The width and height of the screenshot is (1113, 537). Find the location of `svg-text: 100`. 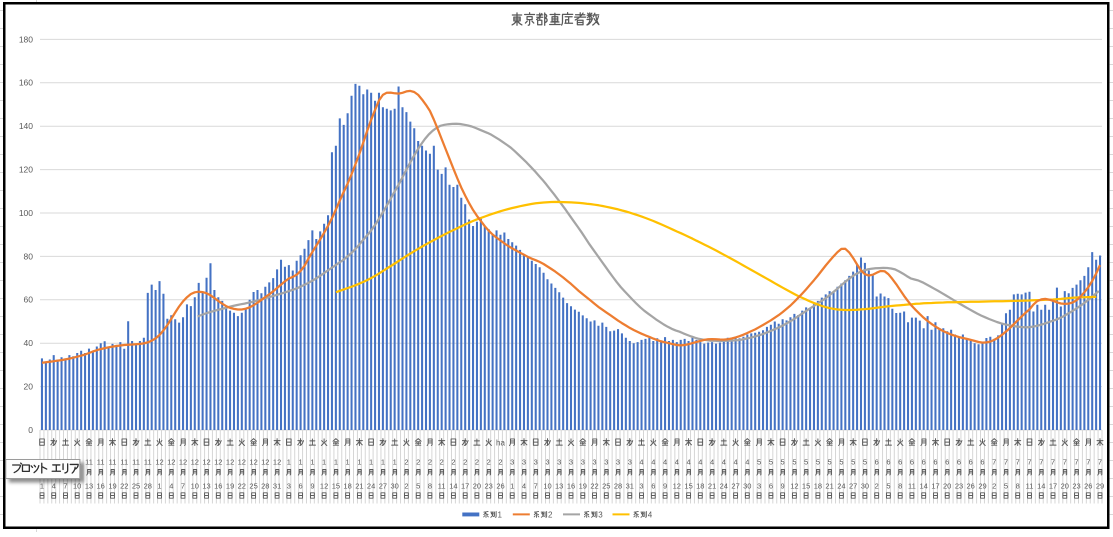

svg-text: 100 is located at coordinates (26, 213).